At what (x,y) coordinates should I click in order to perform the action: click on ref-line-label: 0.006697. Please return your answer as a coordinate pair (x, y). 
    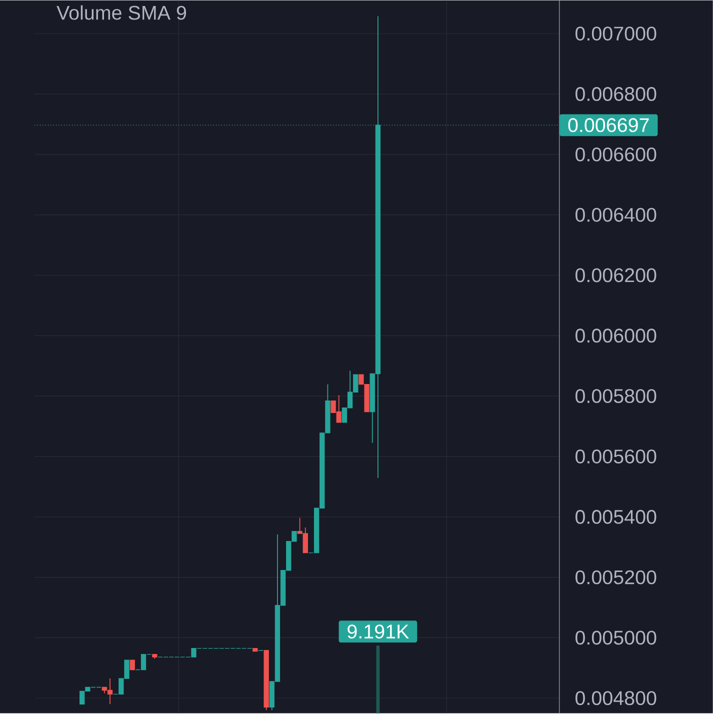
    Looking at the image, I should click on (608, 125).